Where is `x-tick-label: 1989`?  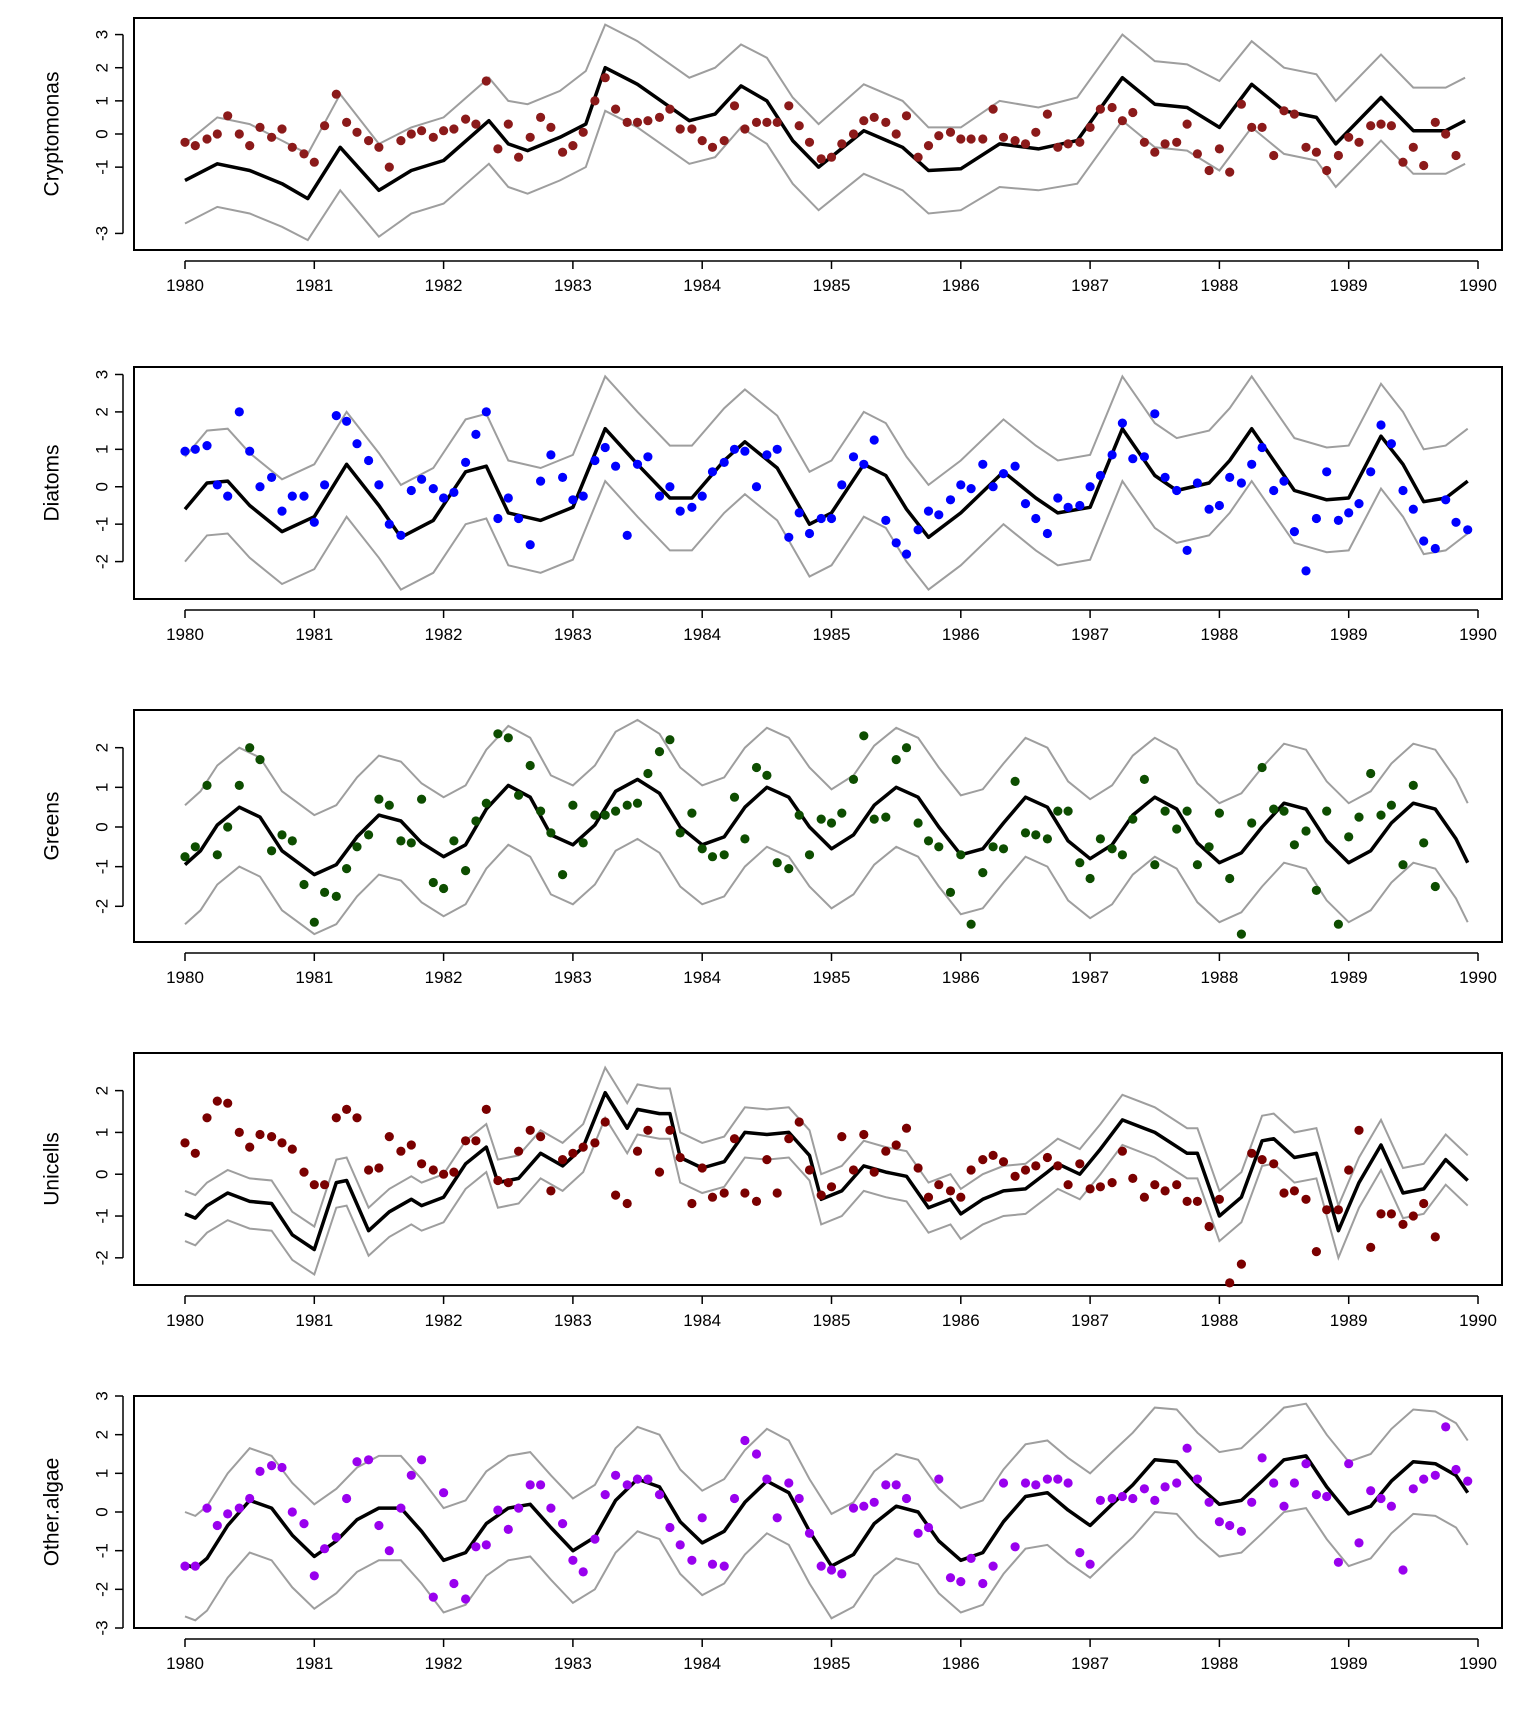 x-tick-label: 1989 is located at coordinates (1349, 1663).